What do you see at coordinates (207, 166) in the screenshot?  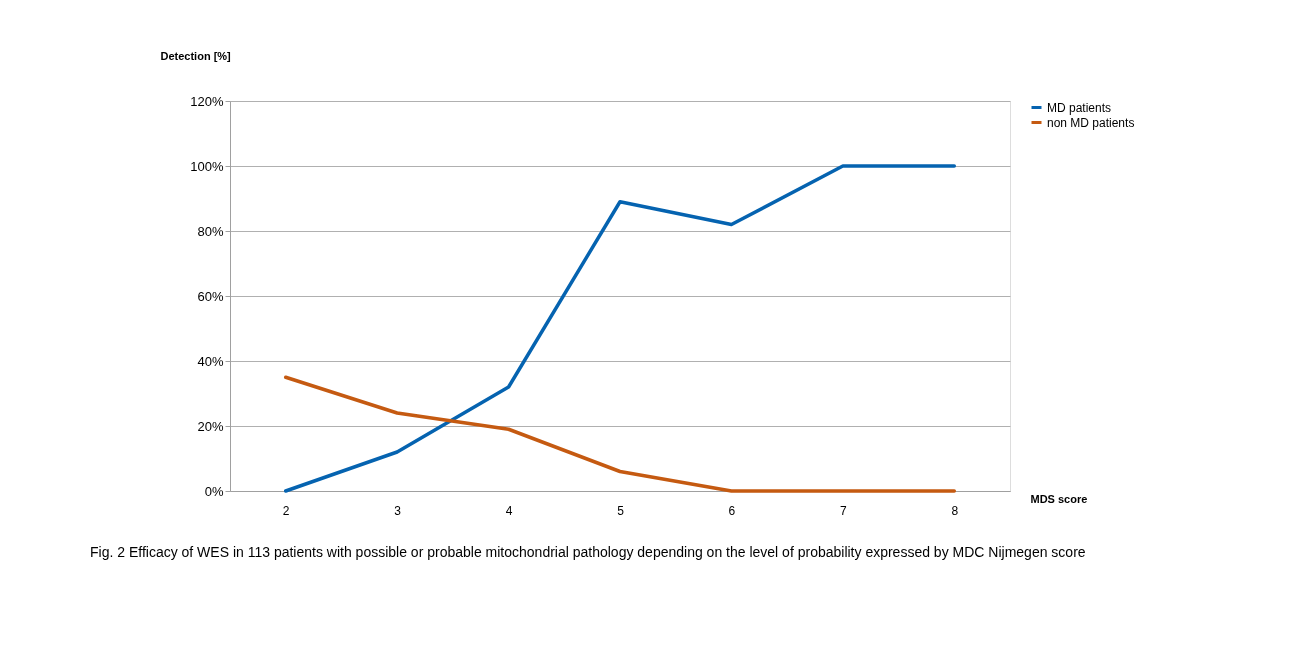 I see `y-tick-label: 100%` at bounding box center [207, 166].